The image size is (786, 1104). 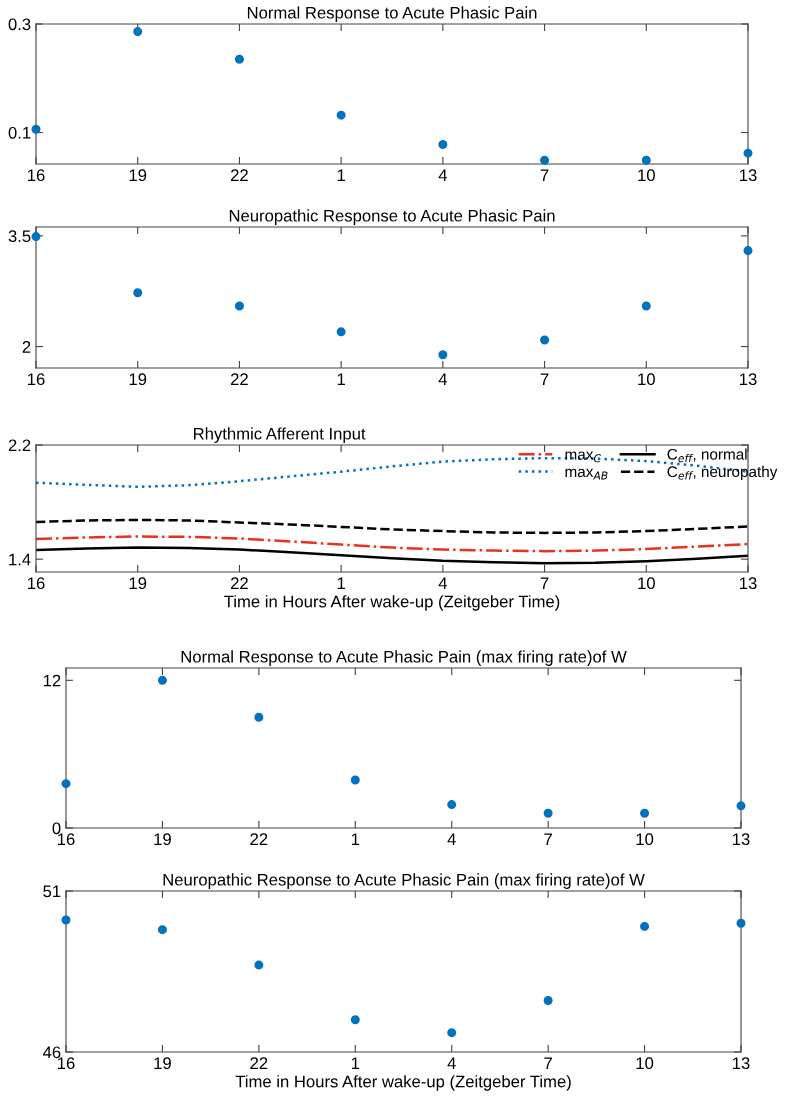 What do you see at coordinates (52, 891) in the screenshot?
I see `y-tick-label: 51` at bounding box center [52, 891].